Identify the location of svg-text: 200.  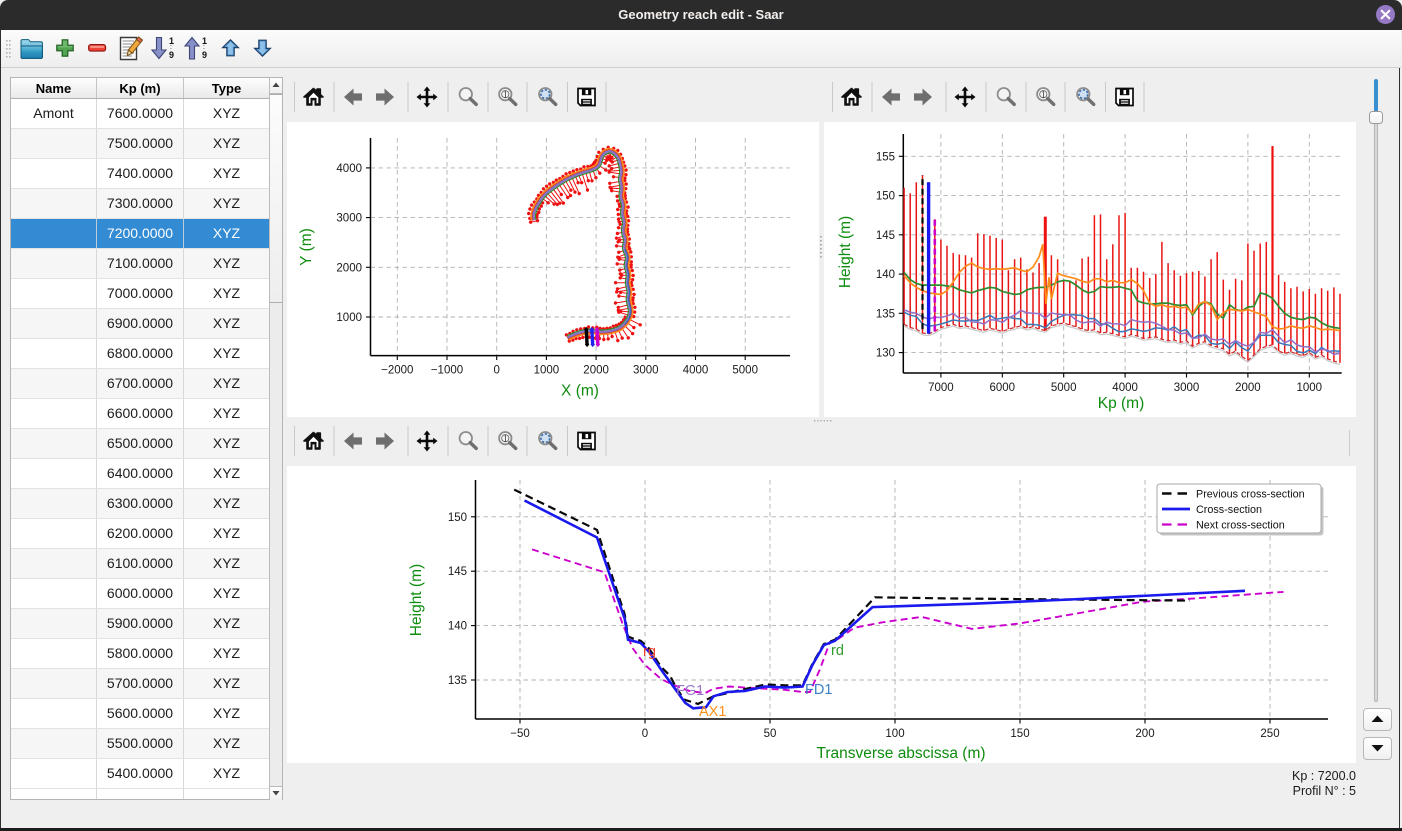
(1144, 734).